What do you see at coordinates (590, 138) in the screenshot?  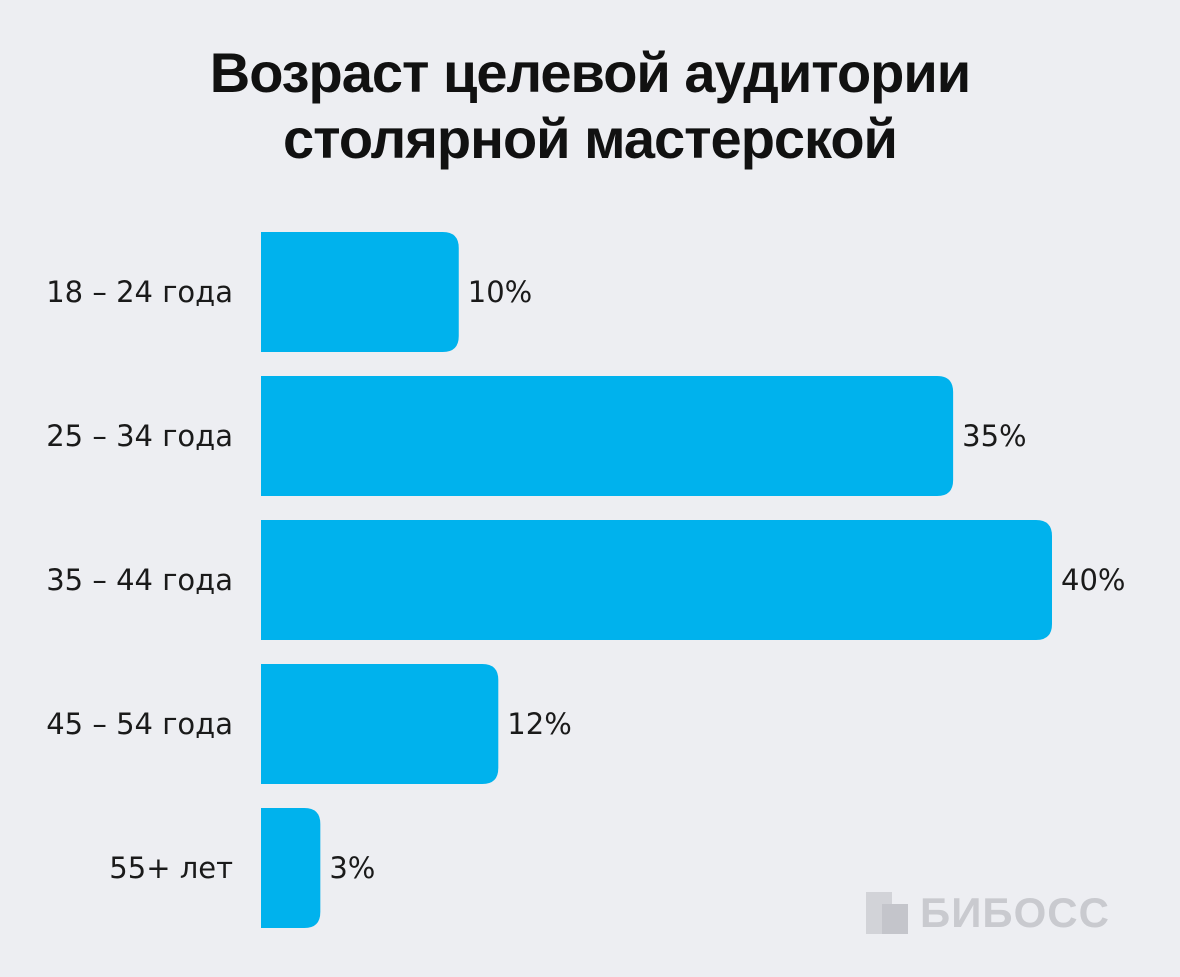 I see `chart-title-line-2: столярной мастерской` at bounding box center [590, 138].